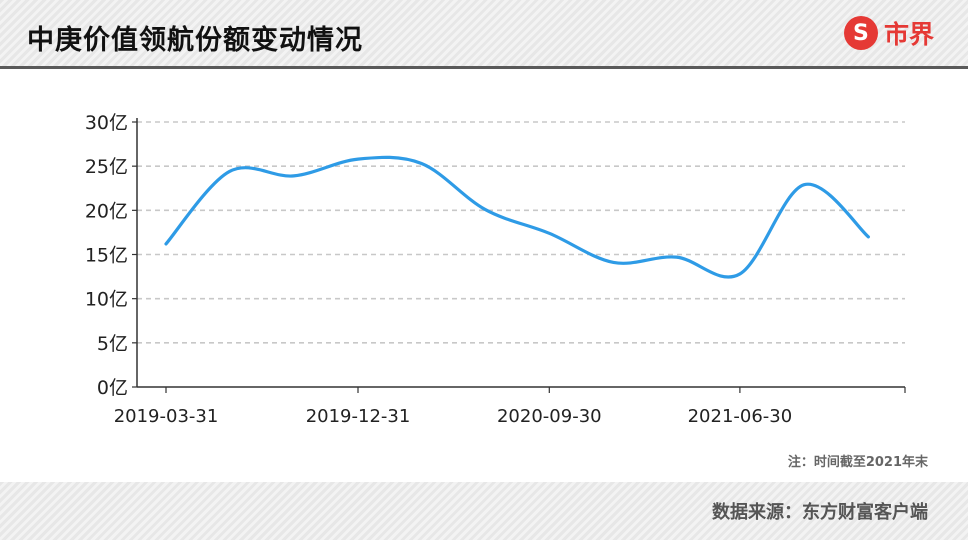 The height and width of the screenshot is (540, 968). What do you see at coordinates (908, 34) in the screenshot?
I see `brand-logo-text: 市界` at bounding box center [908, 34].